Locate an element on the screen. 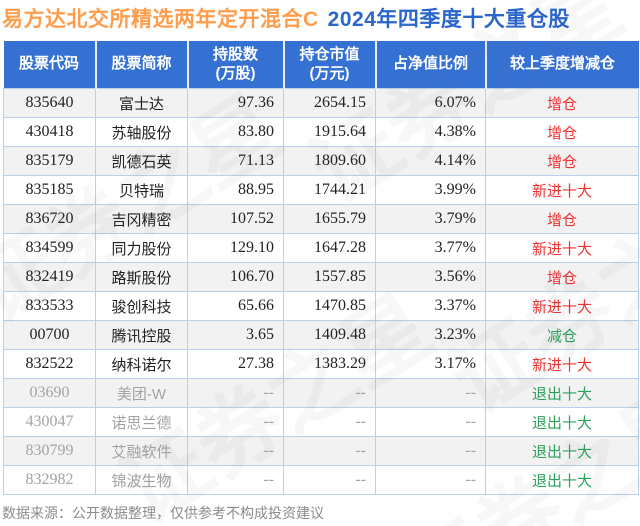  col-header-label: 持仓市值 is located at coordinates (329, 54).